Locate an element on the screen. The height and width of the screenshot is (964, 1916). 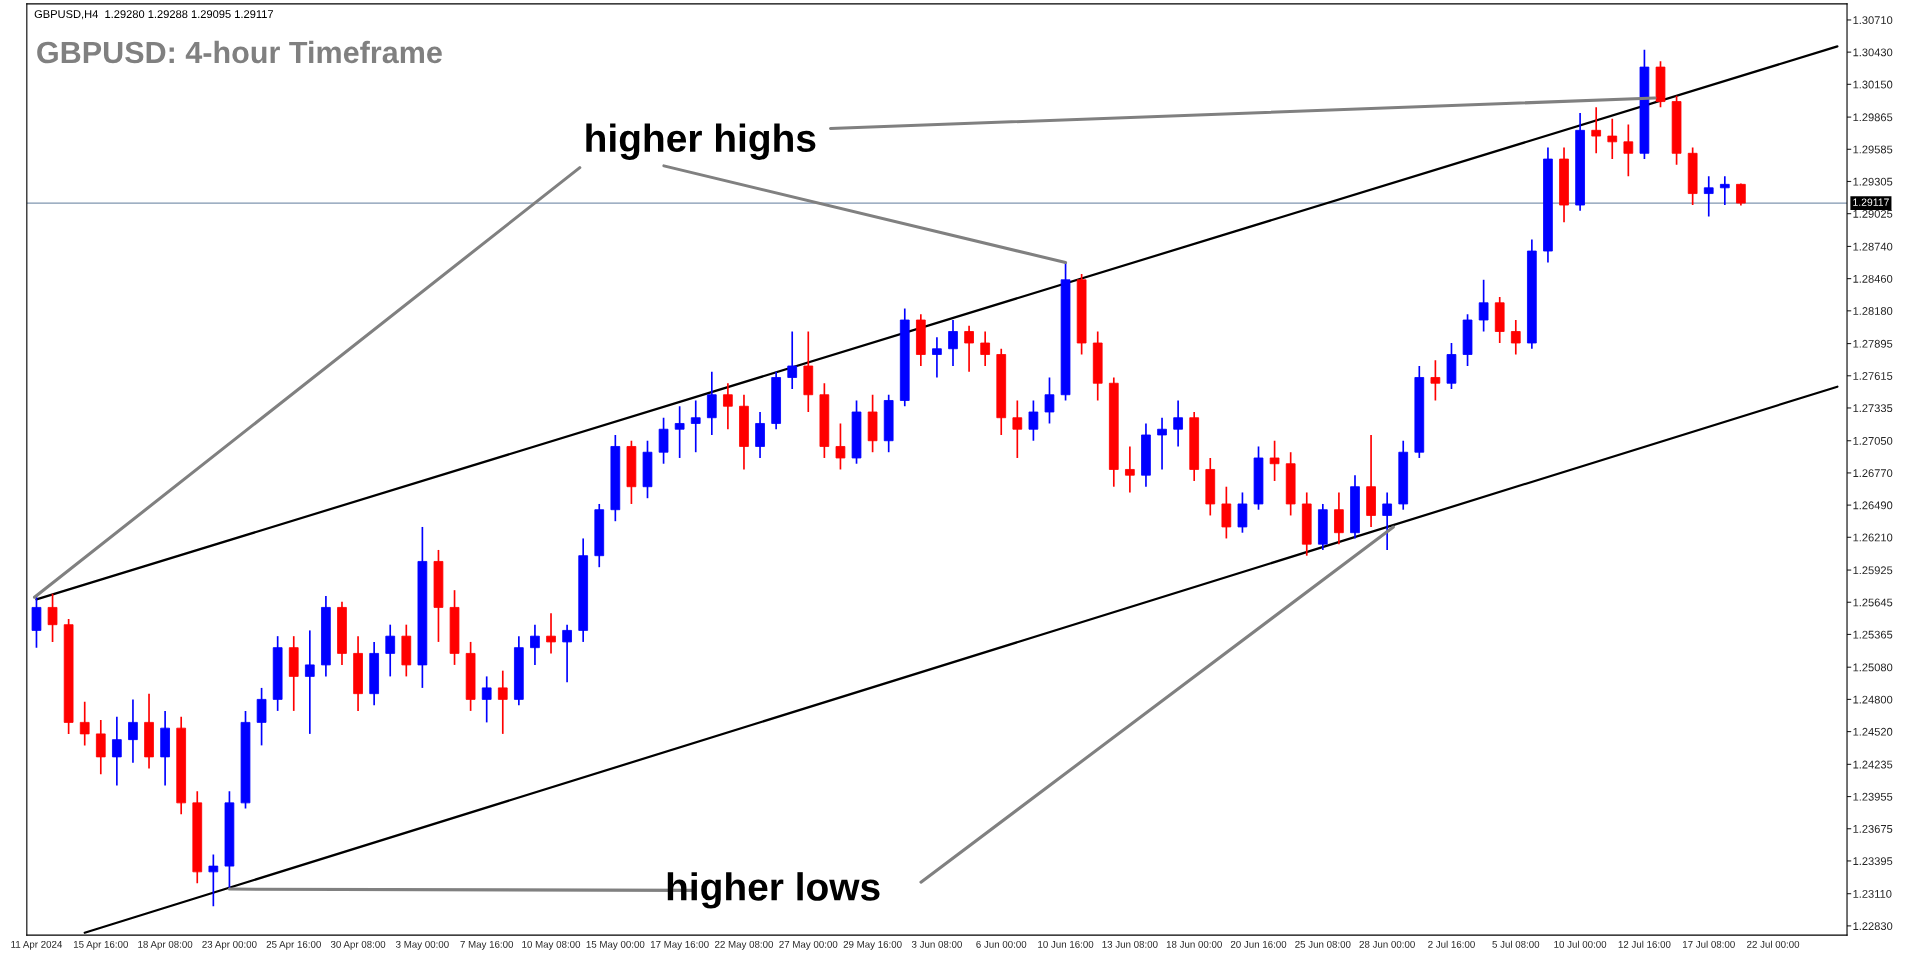
x-tick-label: 11 Apr 2024 is located at coordinates (37, 945).